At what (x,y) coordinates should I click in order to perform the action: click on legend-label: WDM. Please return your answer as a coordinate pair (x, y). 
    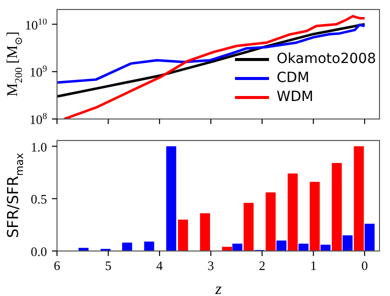
    Looking at the image, I should click on (295, 97).